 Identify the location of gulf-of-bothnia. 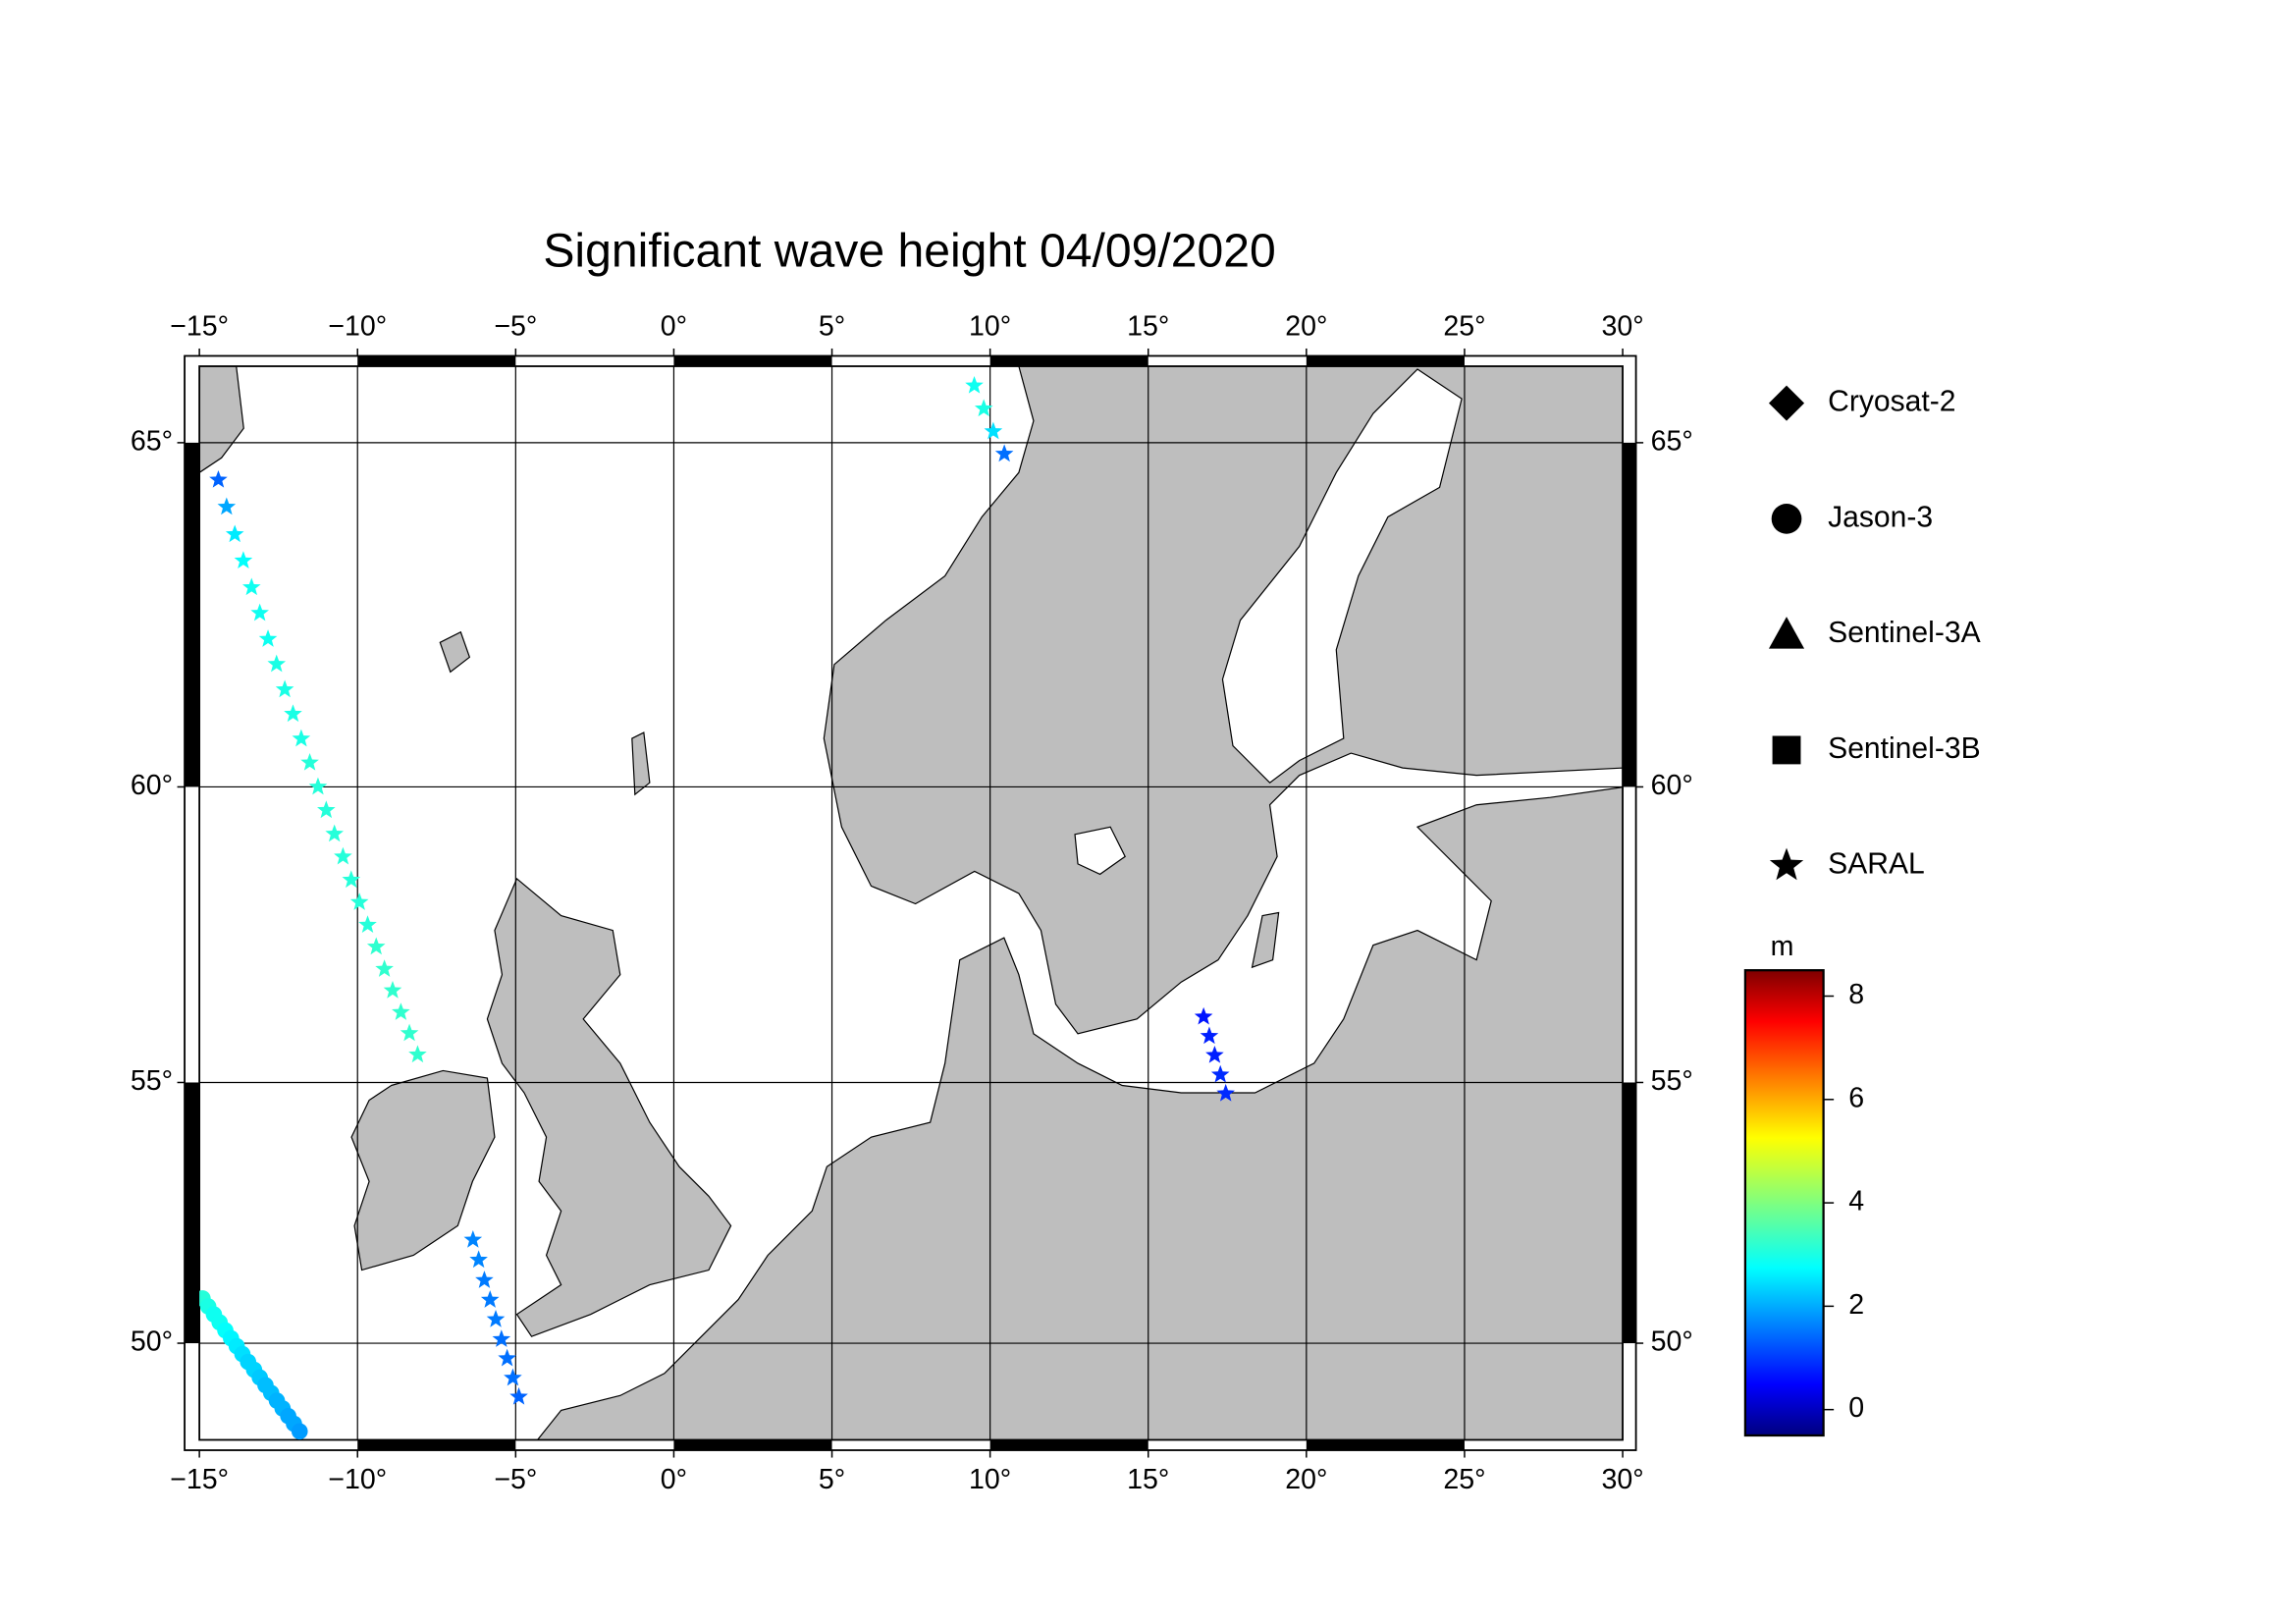
(1342, 576).